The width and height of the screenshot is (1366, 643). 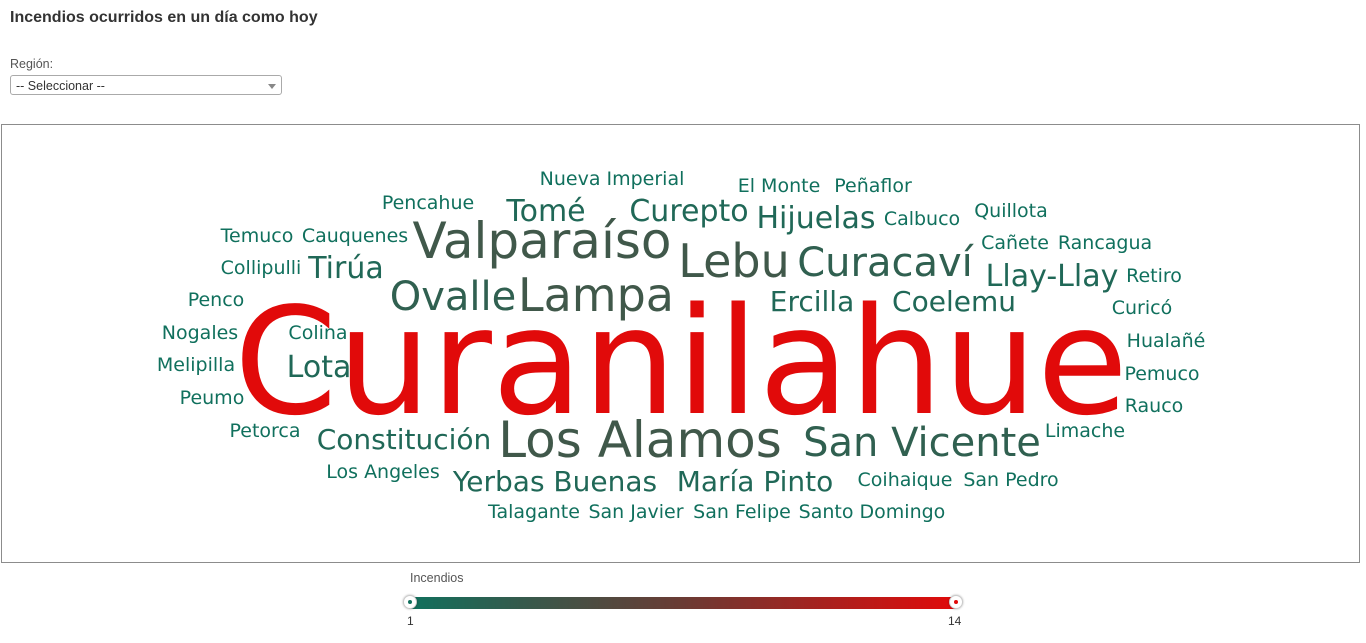 What do you see at coordinates (905, 480) in the screenshot?
I see `word-coihaique: Coihaique` at bounding box center [905, 480].